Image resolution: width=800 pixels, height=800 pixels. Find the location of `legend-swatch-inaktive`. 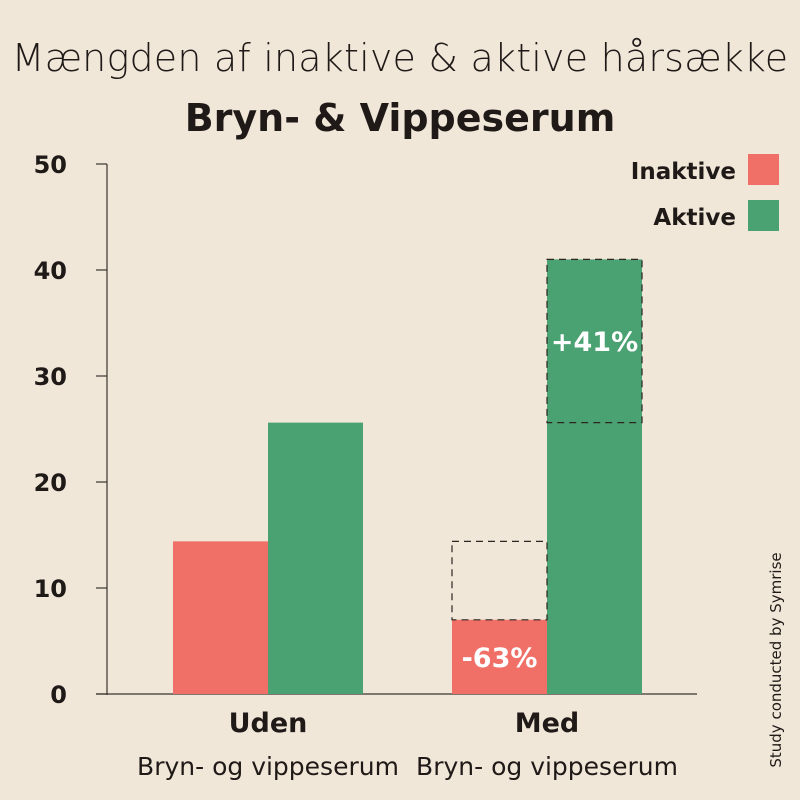

legend-swatch-inaktive is located at coordinates (763, 169).